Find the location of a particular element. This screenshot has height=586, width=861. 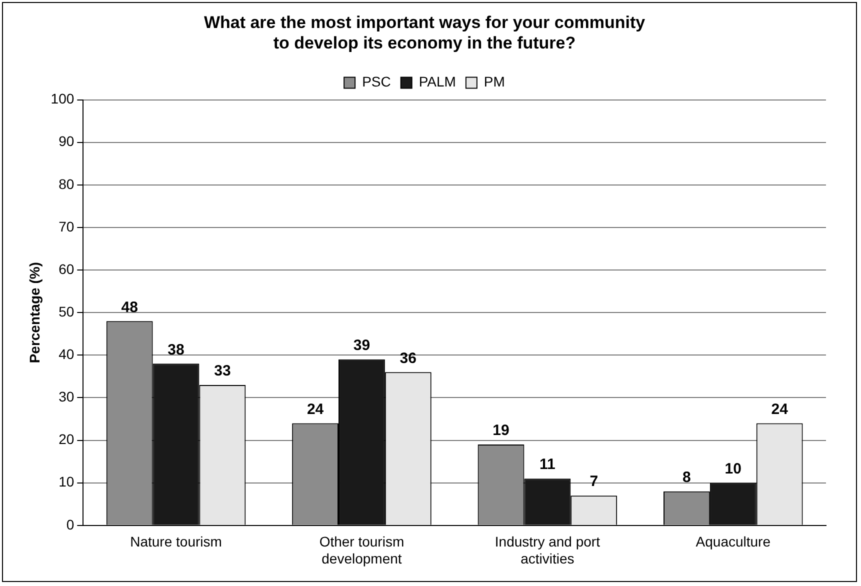

x-tick-label: Industry and port activities is located at coordinates (547, 550).